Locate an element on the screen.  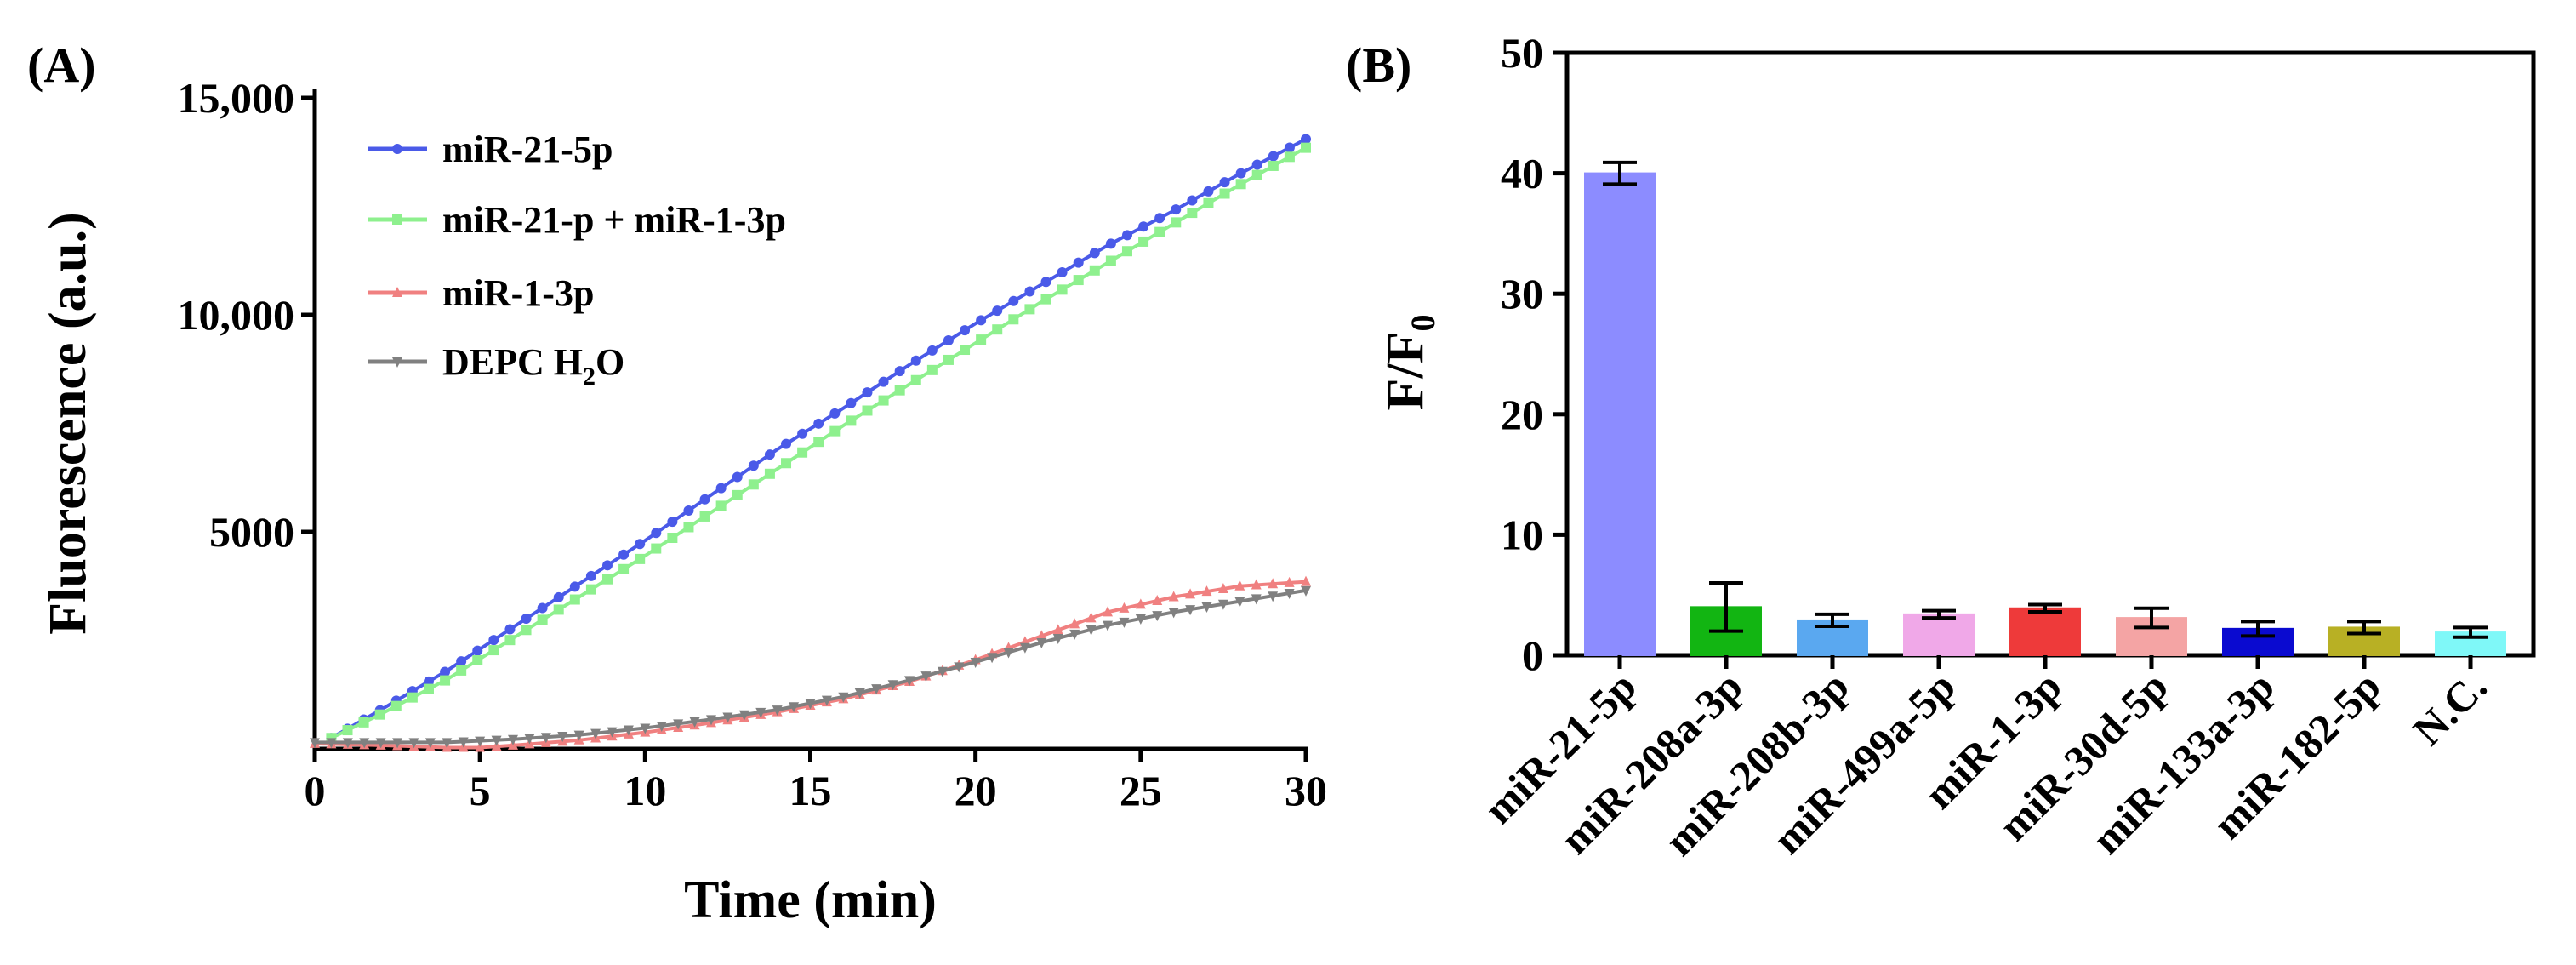
legend-depc-tail: O is located at coordinates (610, 362).